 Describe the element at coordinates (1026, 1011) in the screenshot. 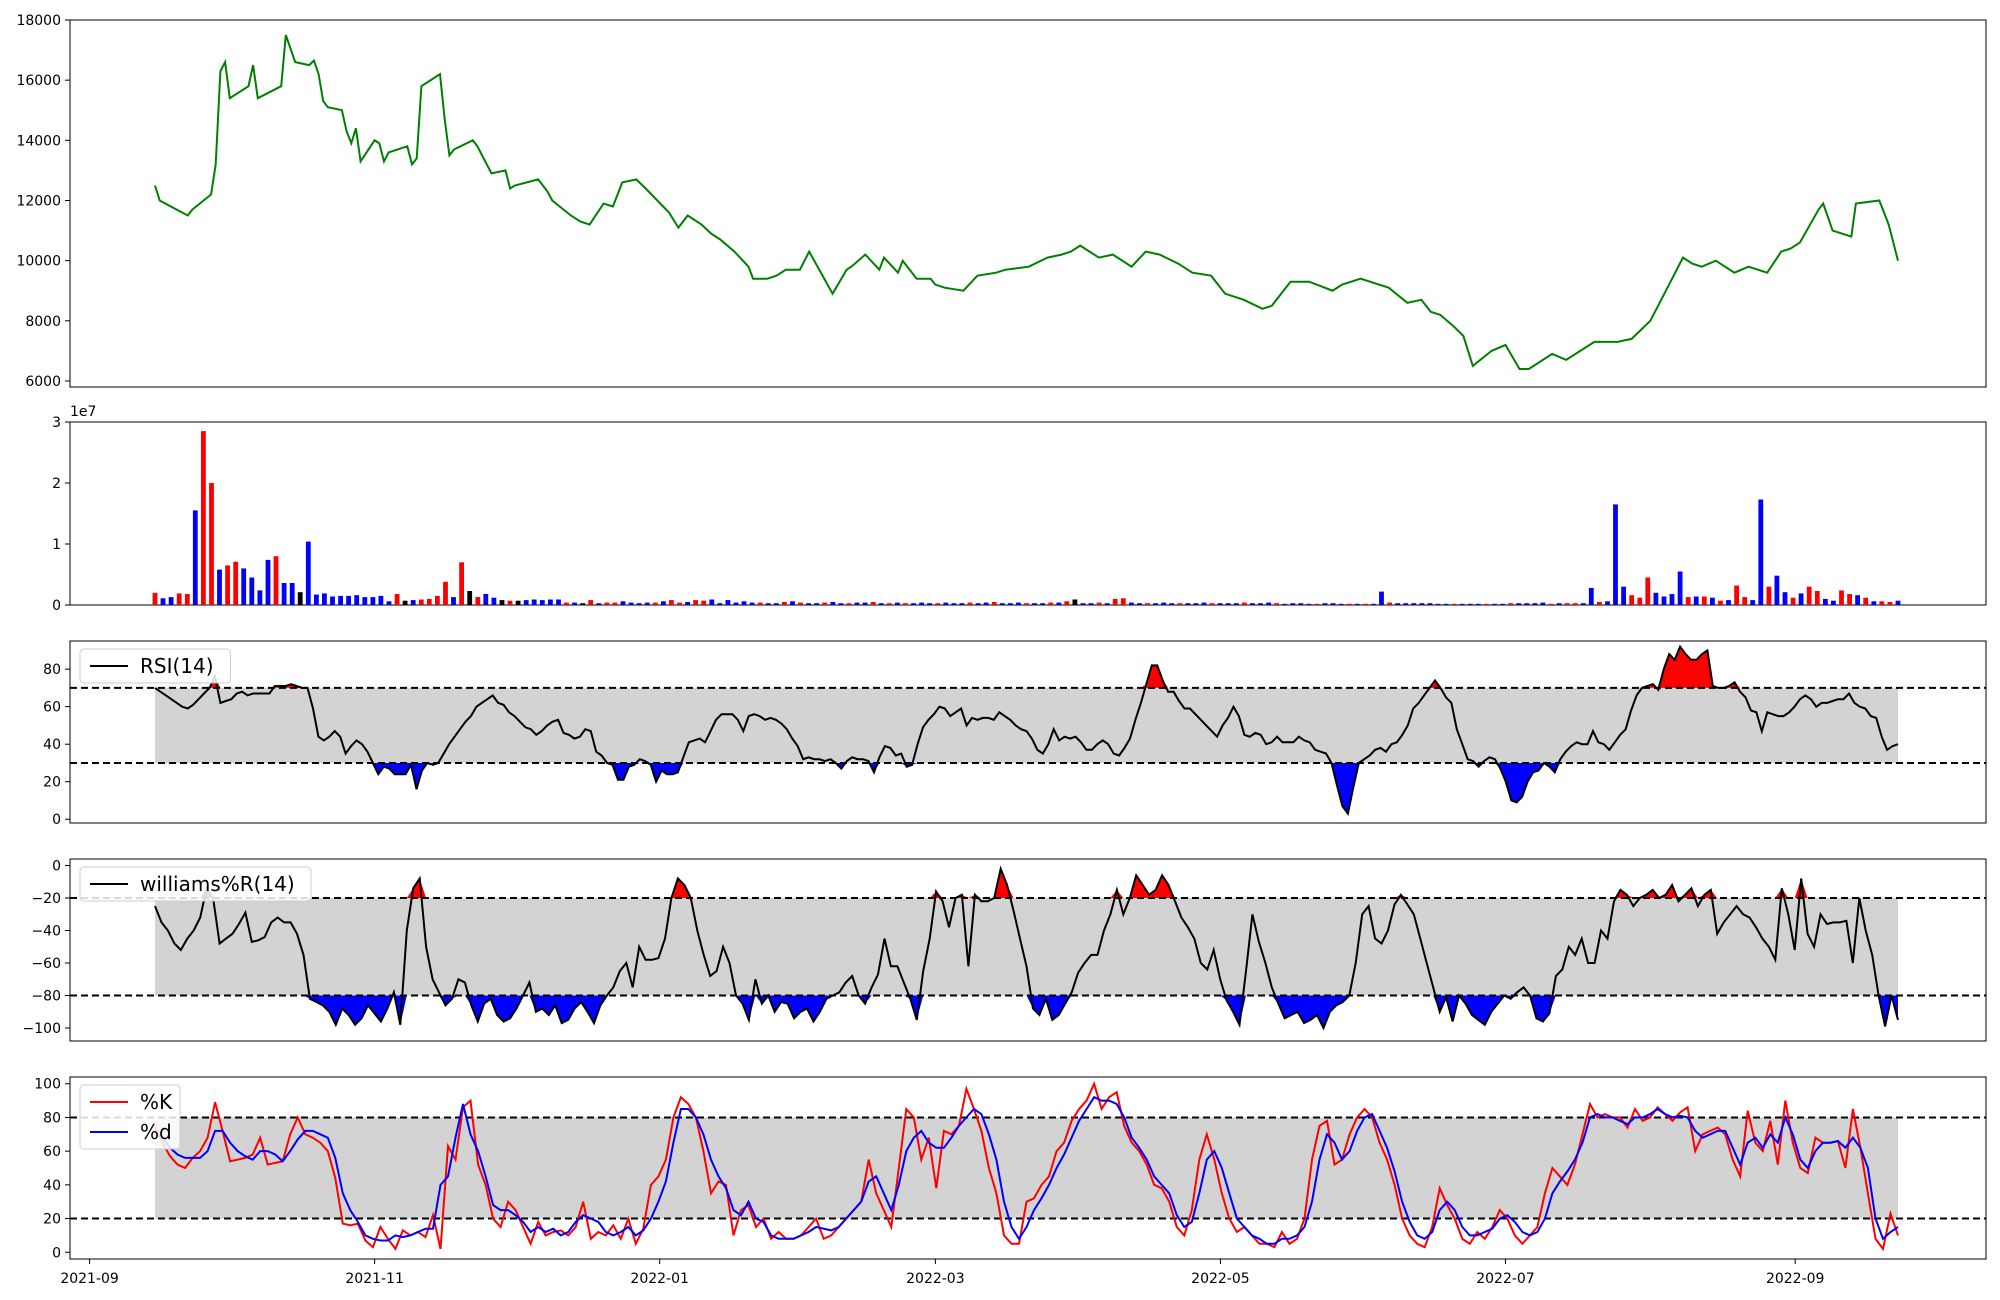

I see `williams-oversold-fill` at that location.